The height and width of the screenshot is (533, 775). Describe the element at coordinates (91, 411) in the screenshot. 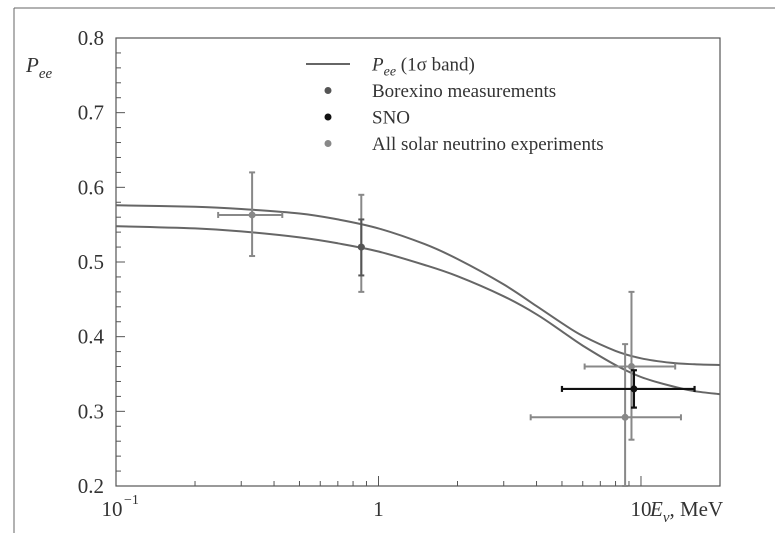

I see `y-tick-label: 0.3` at that location.